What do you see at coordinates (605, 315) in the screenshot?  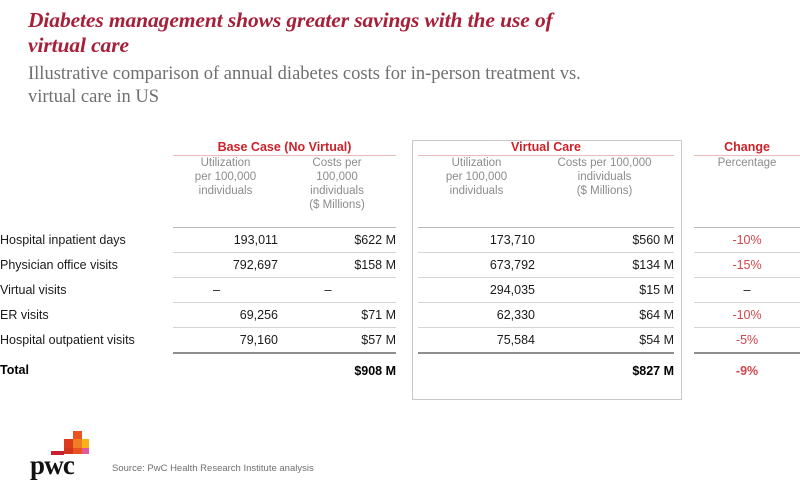 I see `cell-virtual-cost: $64 M` at bounding box center [605, 315].